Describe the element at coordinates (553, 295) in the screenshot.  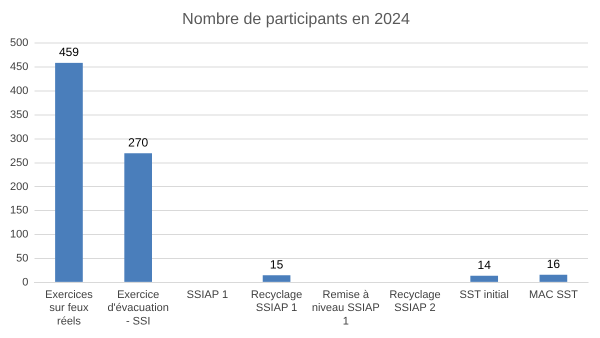
I see `x-tick-label: MAC SST` at that location.